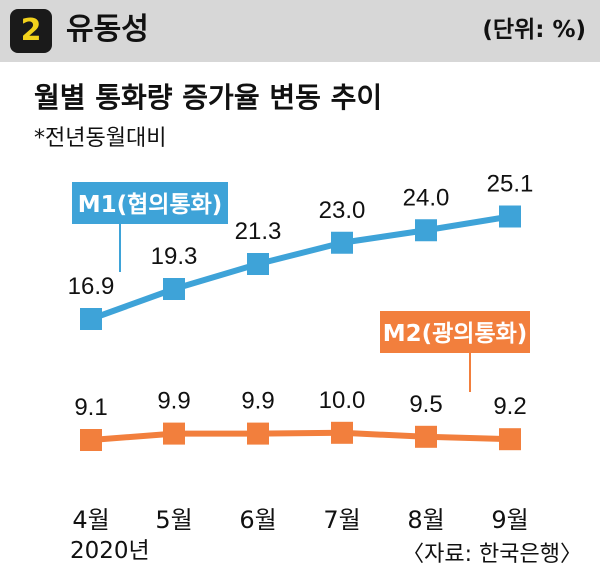  I want to click on section-number-badge: 2, so click(31, 31).